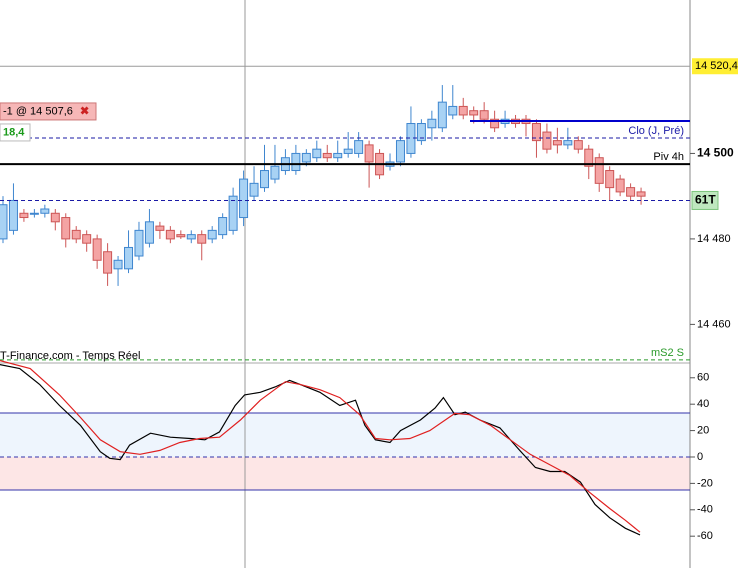 The height and width of the screenshot is (568, 738). What do you see at coordinates (345, 473) in the screenshot?
I see `lower-band` at bounding box center [345, 473].